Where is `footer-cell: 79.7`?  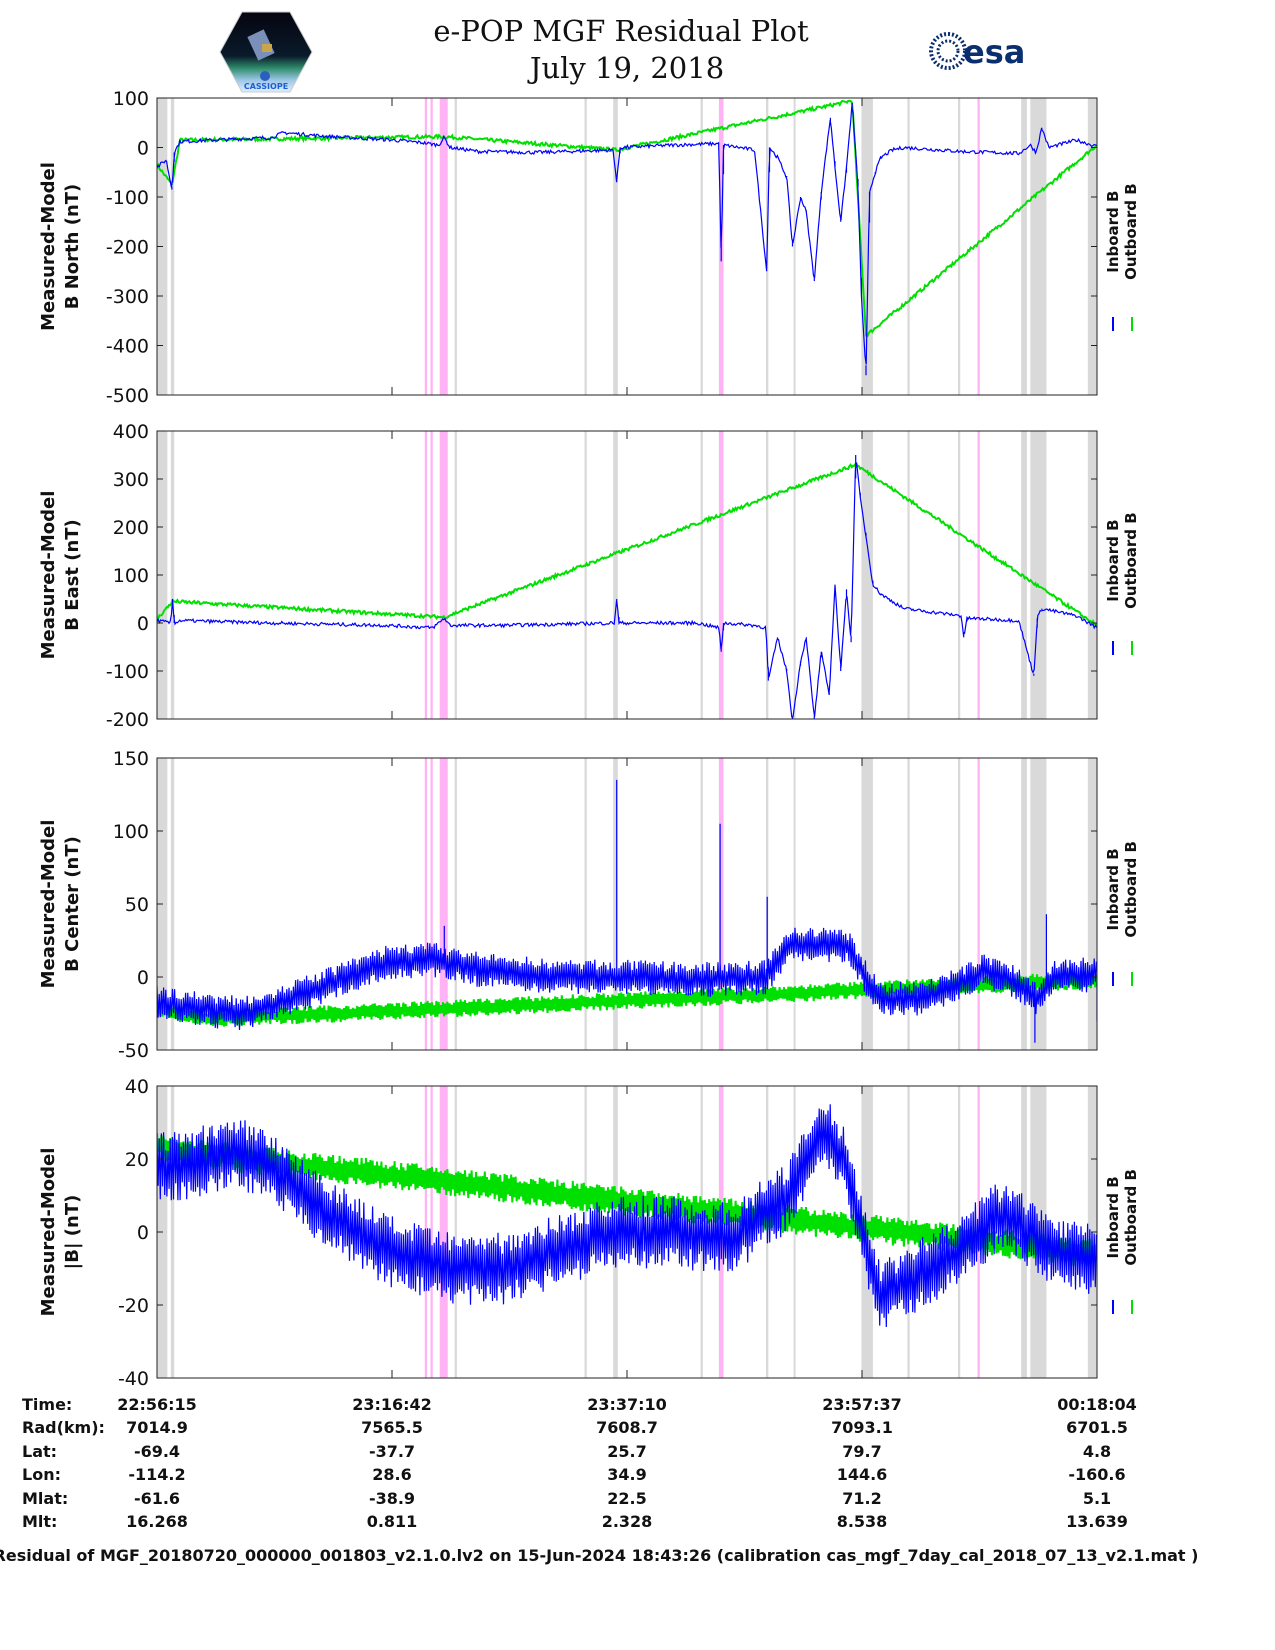
footer-cell: 79.7 is located at coordinates (861, 1451).